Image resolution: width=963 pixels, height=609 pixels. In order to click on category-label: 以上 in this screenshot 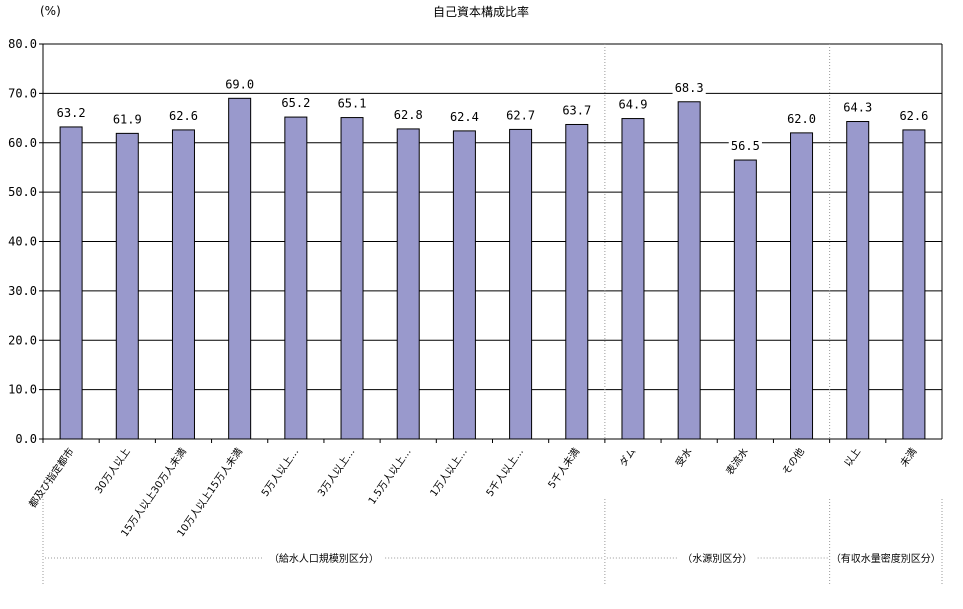, I will do `click(852, 457)`.